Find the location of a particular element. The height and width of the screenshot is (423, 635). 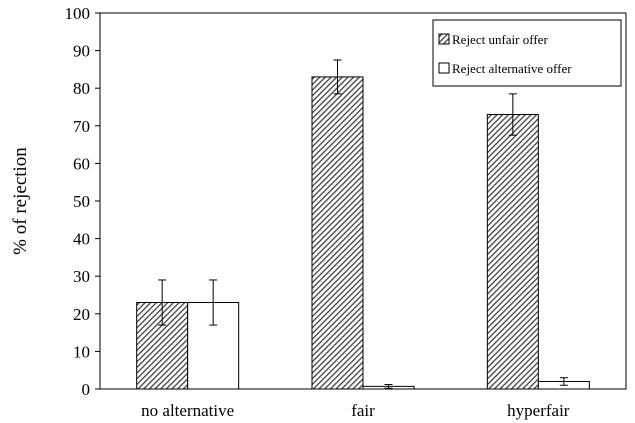

y-tick-label: 0 is located at coordinates (86, 389).